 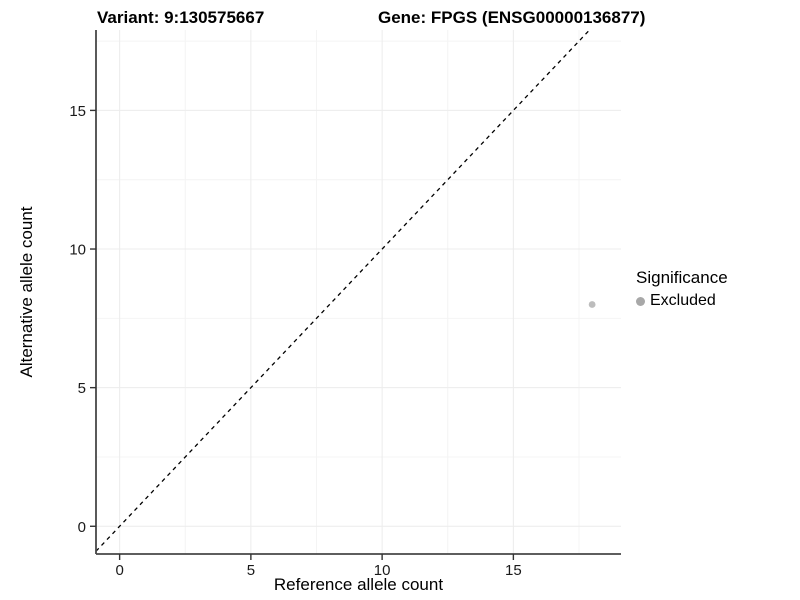 I want to click on x-tick-label: 10, so click(x=382, y=570).